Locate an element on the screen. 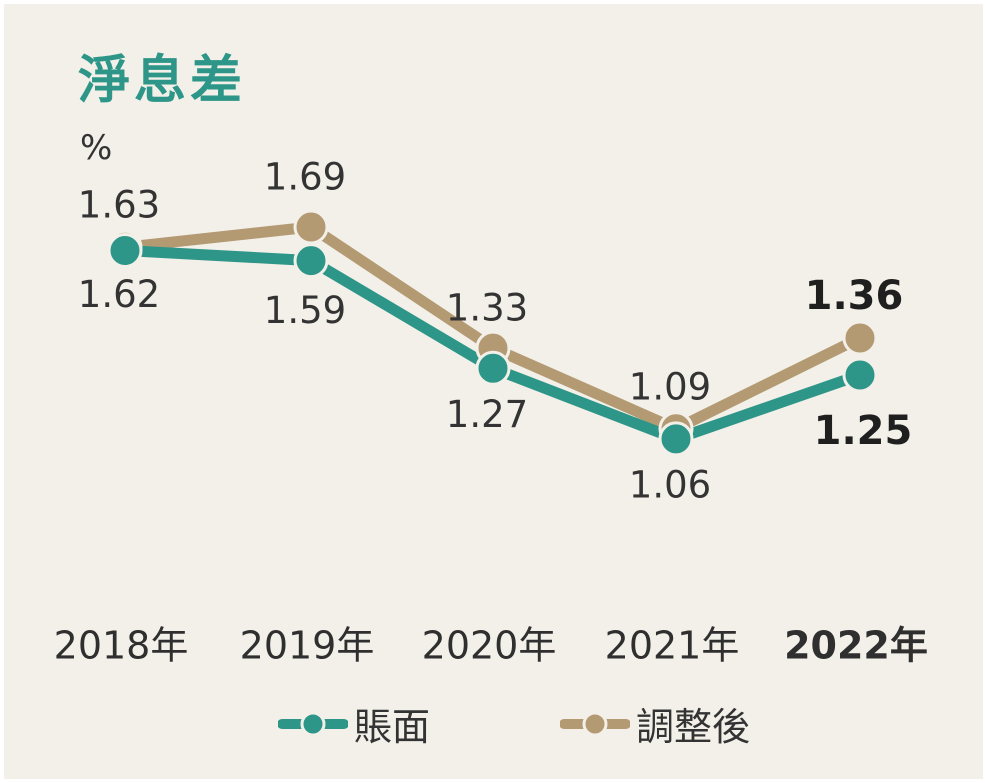  legend-label-adjusted: 調整後 is located at coordinates (693, 727).